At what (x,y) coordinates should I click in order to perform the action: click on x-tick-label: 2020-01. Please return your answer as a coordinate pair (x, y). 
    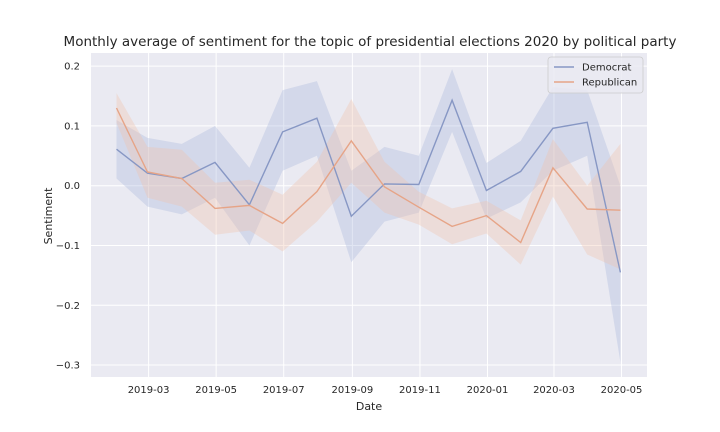
    Looking at the image, I should click on (488, 390).